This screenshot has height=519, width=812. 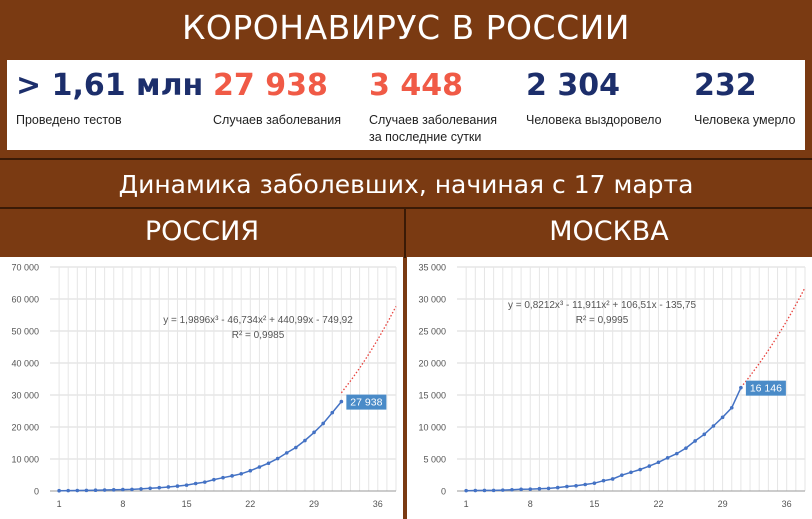 What do you see at coordinates (434, 460) in the screenshot?
I see `y-tick-label: 5 000` at bounding box center [434, 460].